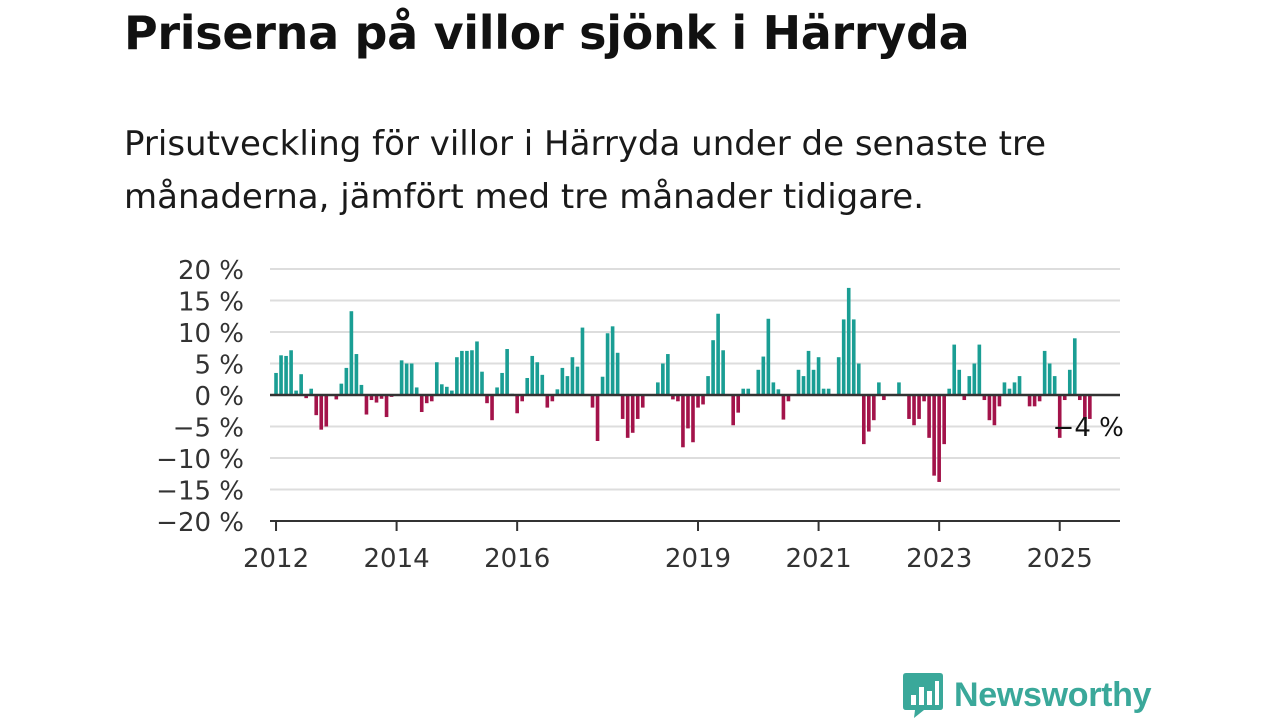 The image size is (1280, 720). I want to click on y-tick-label: −10 %, so click(200, 460).